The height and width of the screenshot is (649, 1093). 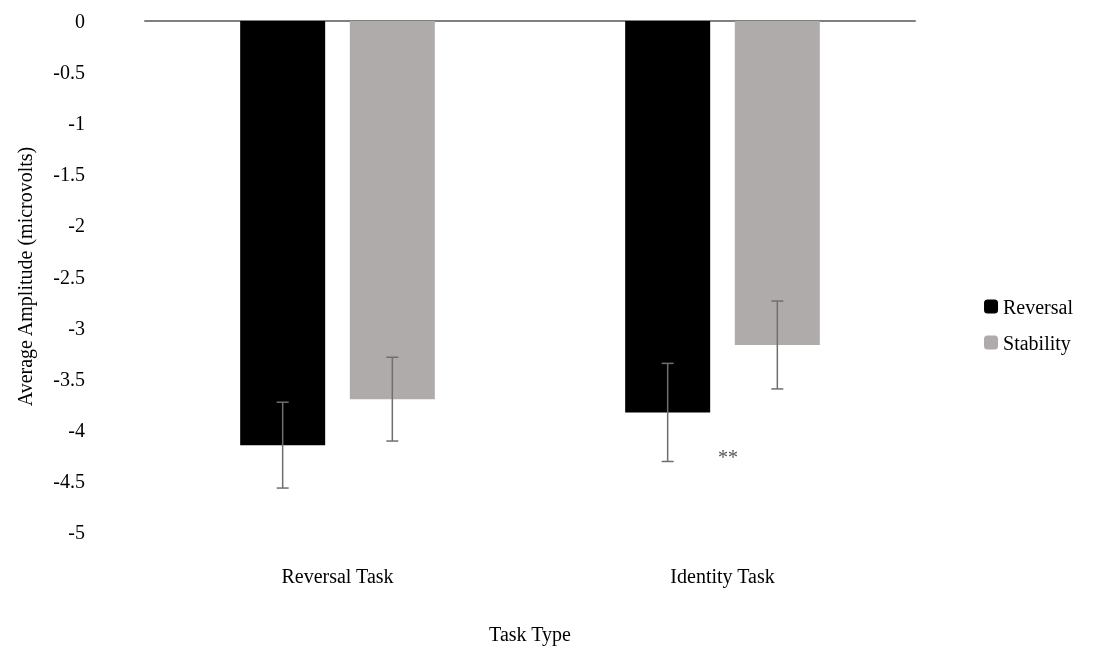 What do you see at coordinates (69, 276) in the screenshot?
I see `y-tick-label: -2.5` at bounding box center [69, 276].